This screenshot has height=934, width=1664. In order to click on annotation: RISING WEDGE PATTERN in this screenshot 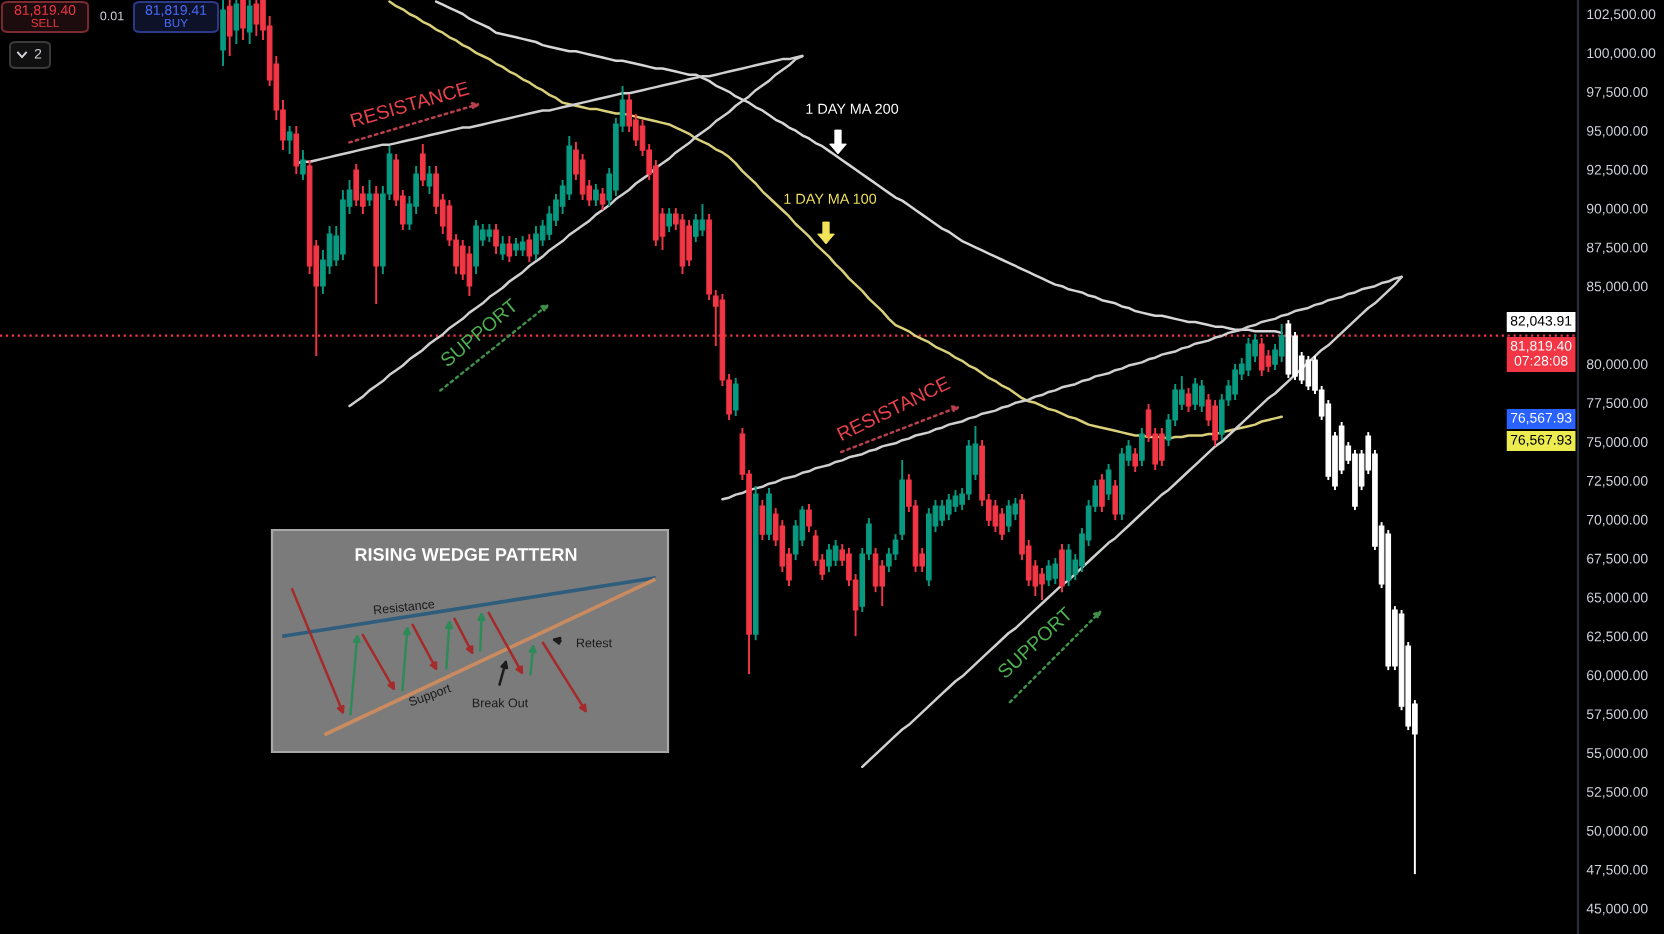, I will do `click(466, 554)`.